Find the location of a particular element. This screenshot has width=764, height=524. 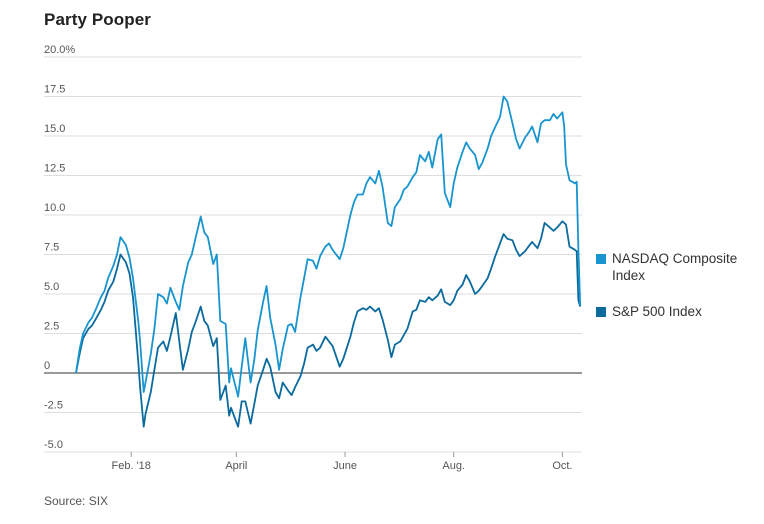

y-tick-label: 2.5 is located at coordinates (51, 327).